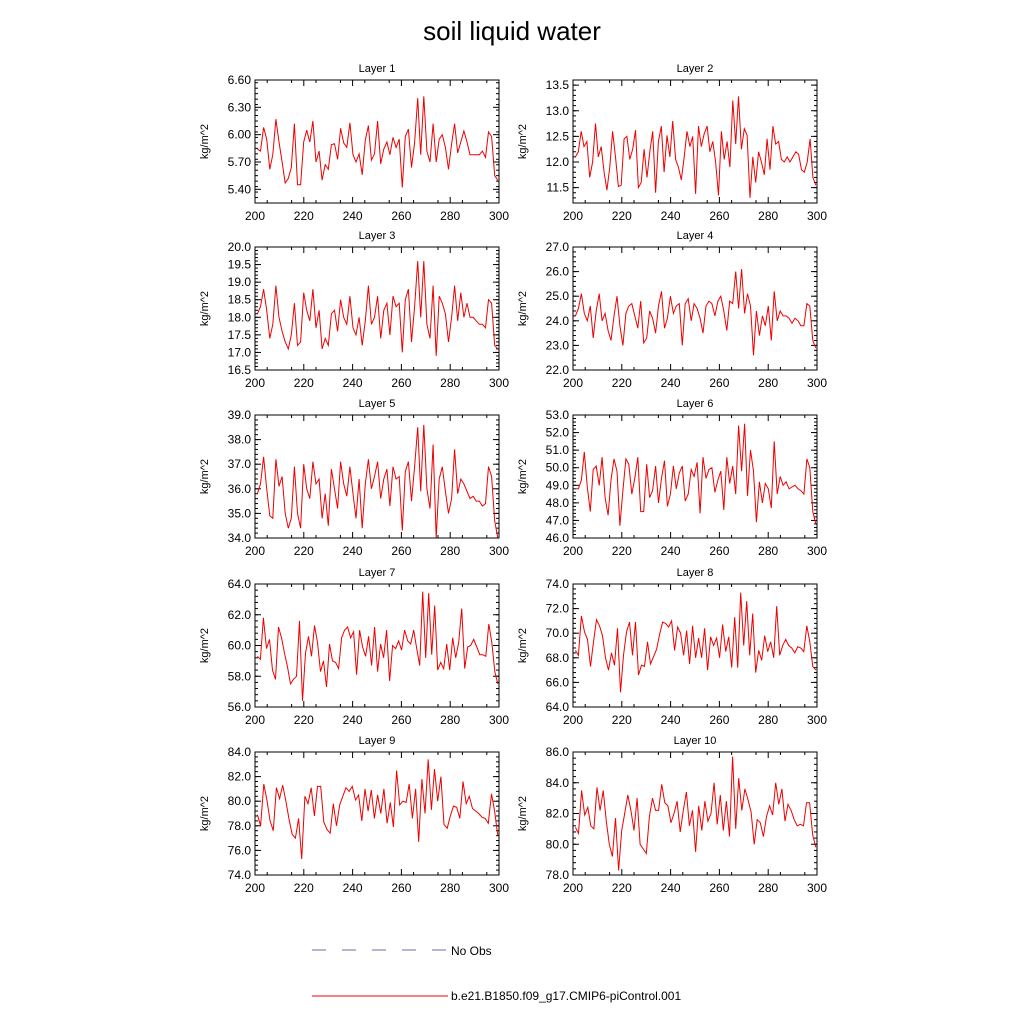  What do you see at coordinates (240, 707) in the screenshot?
I see `y-tick-label: 56.0` at bounding box center [240, 707].